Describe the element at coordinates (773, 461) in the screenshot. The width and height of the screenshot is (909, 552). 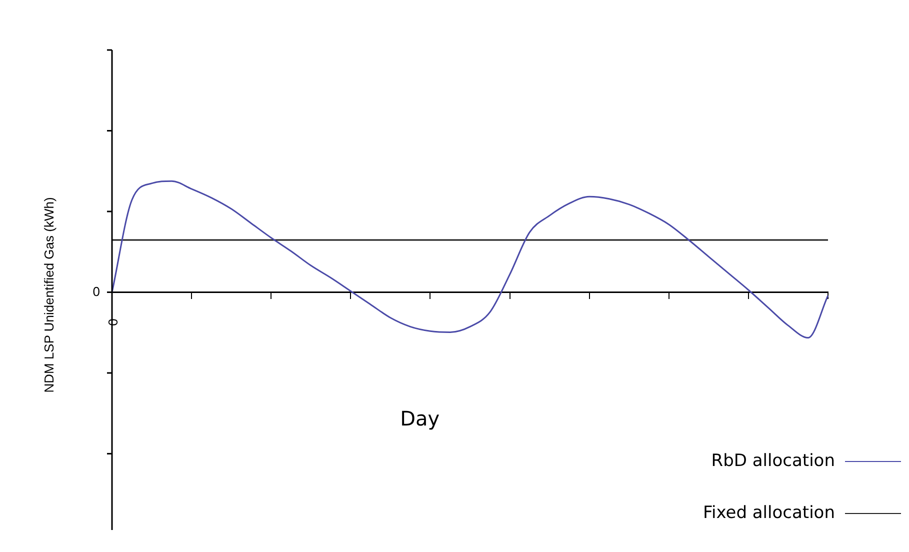
I see `legend-label: RbD allocation` at that location.